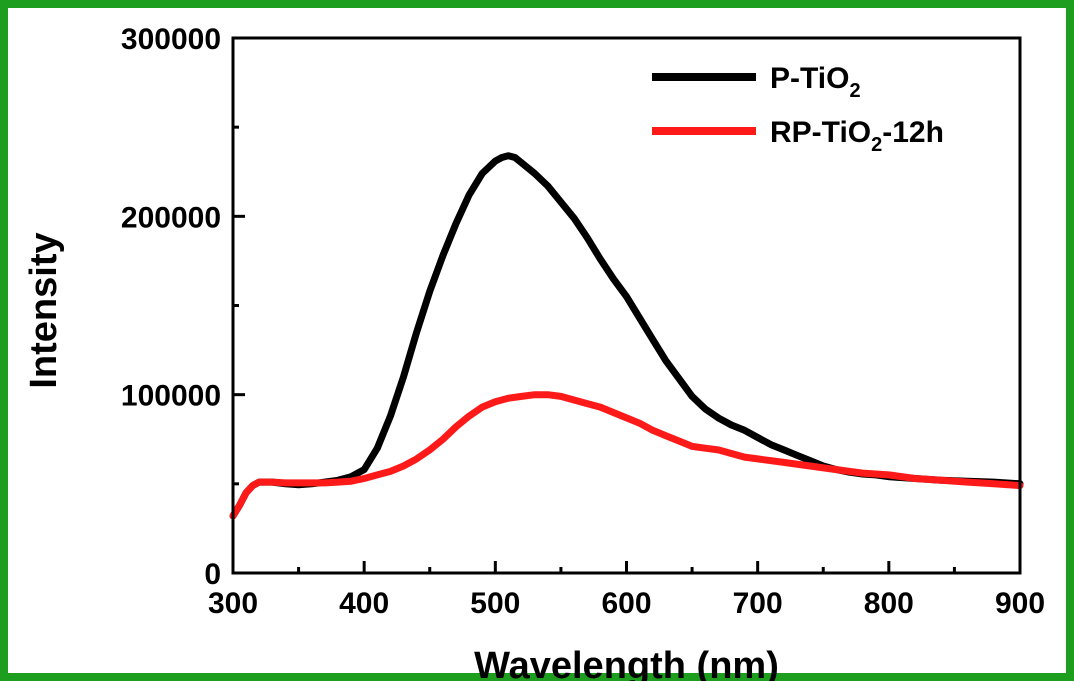  Describe the element at coordinates (815, 82) in the screenshot. I see `legend-label-1: P-TiO2` at that location.